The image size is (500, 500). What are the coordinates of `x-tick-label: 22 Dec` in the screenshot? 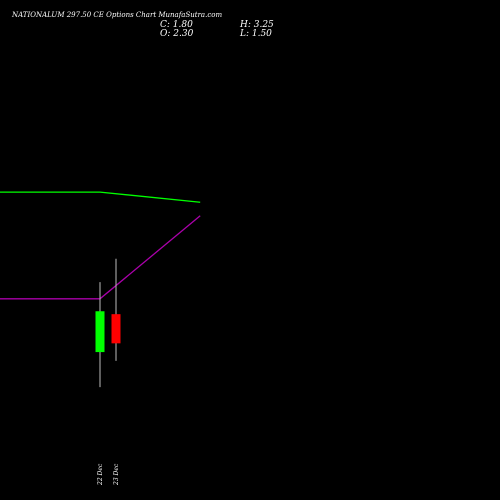 It's located at (100, 474).